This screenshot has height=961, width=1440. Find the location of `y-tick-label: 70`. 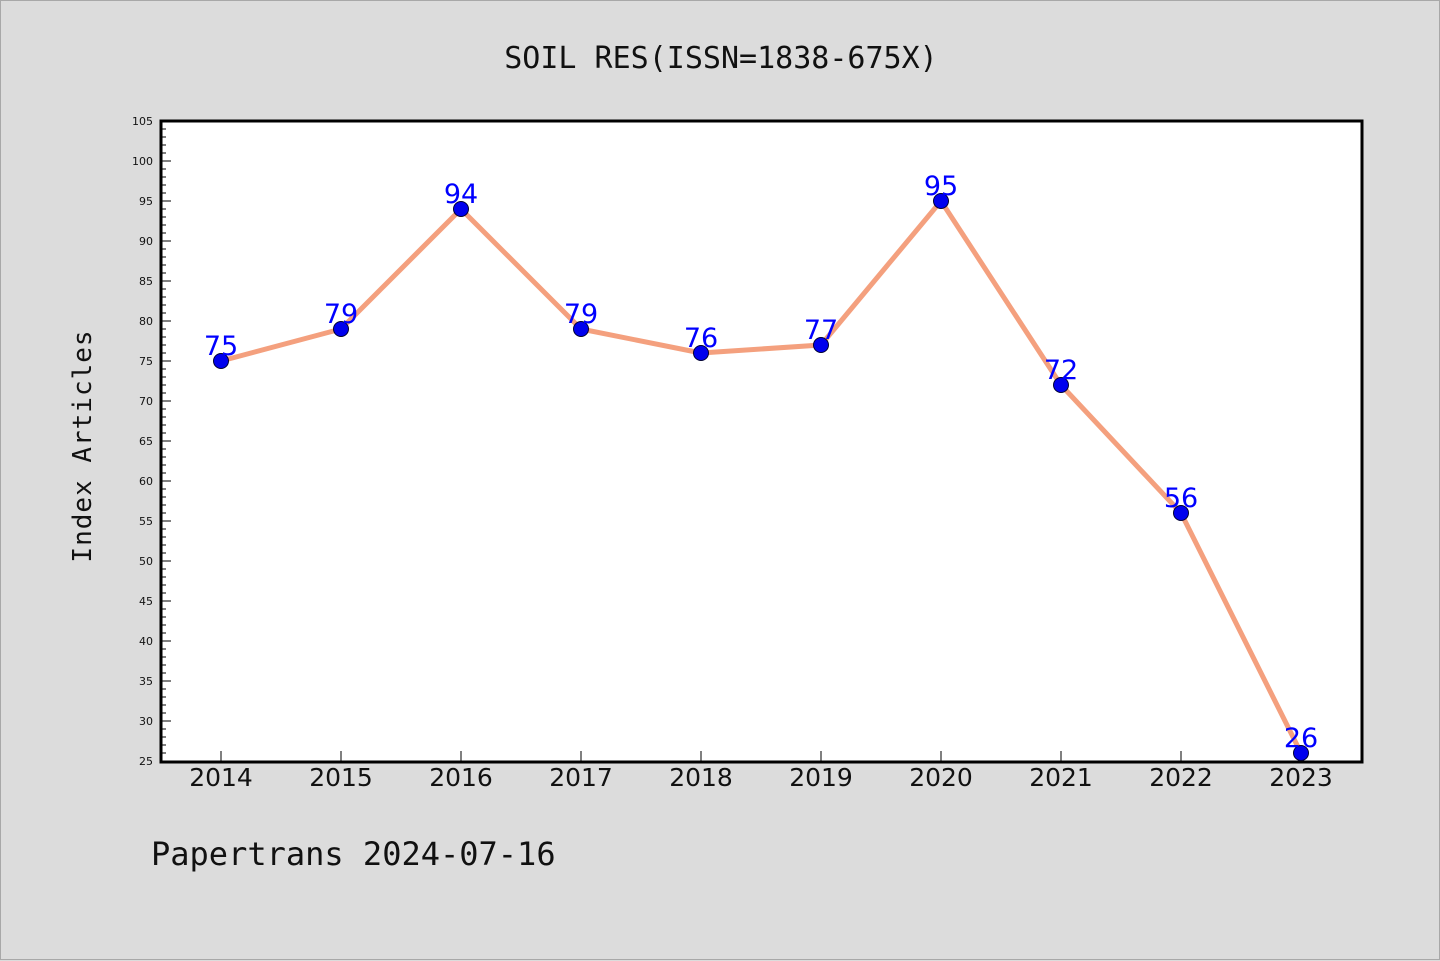

y-tick-label: 70 is located at coordinates (146, 401).